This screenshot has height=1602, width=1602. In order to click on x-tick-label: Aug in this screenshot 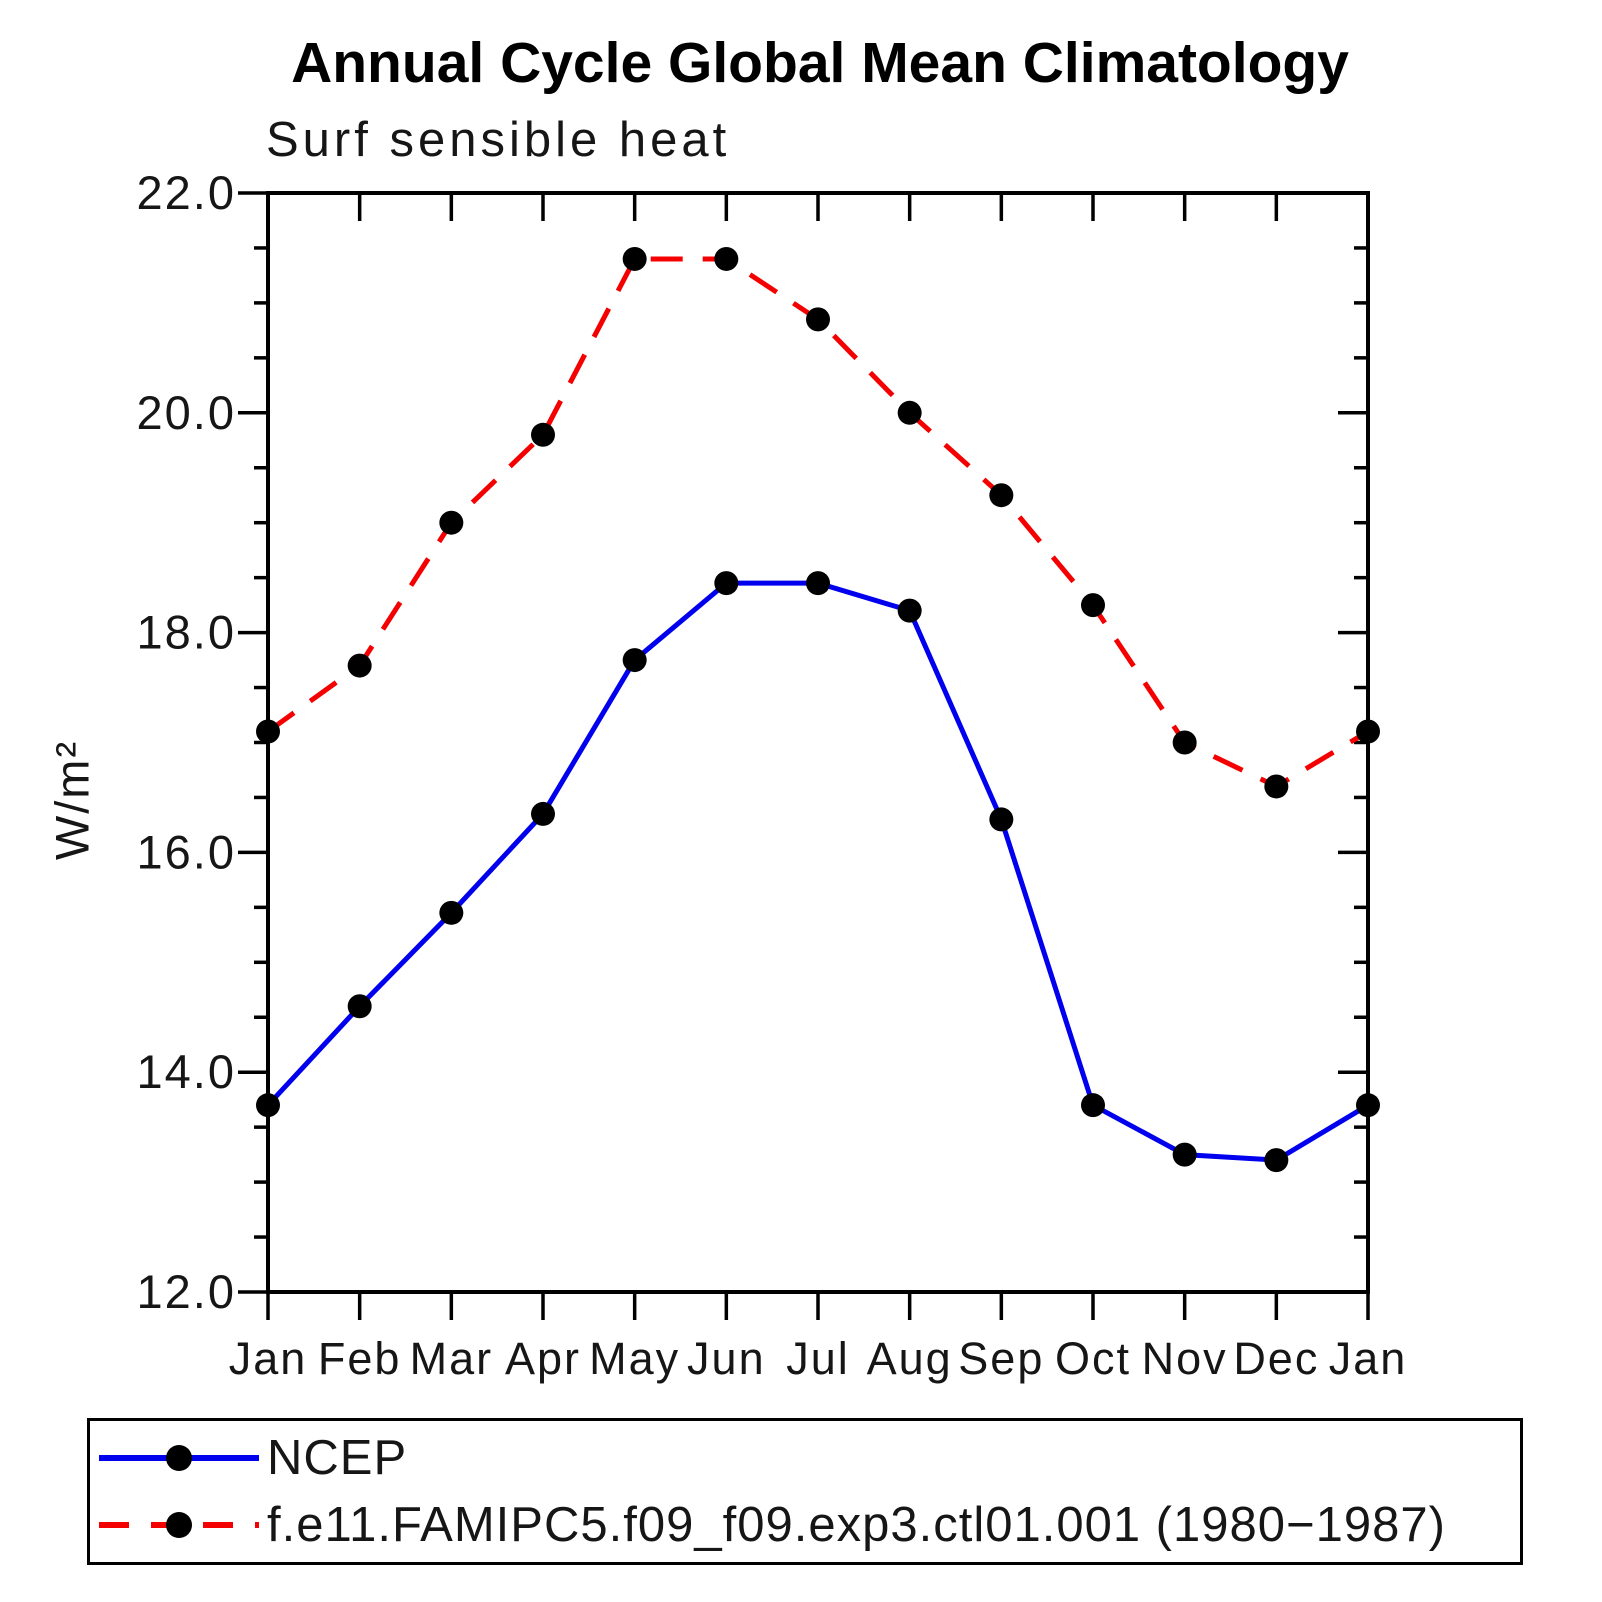, I will do `click(910, 1358)`.